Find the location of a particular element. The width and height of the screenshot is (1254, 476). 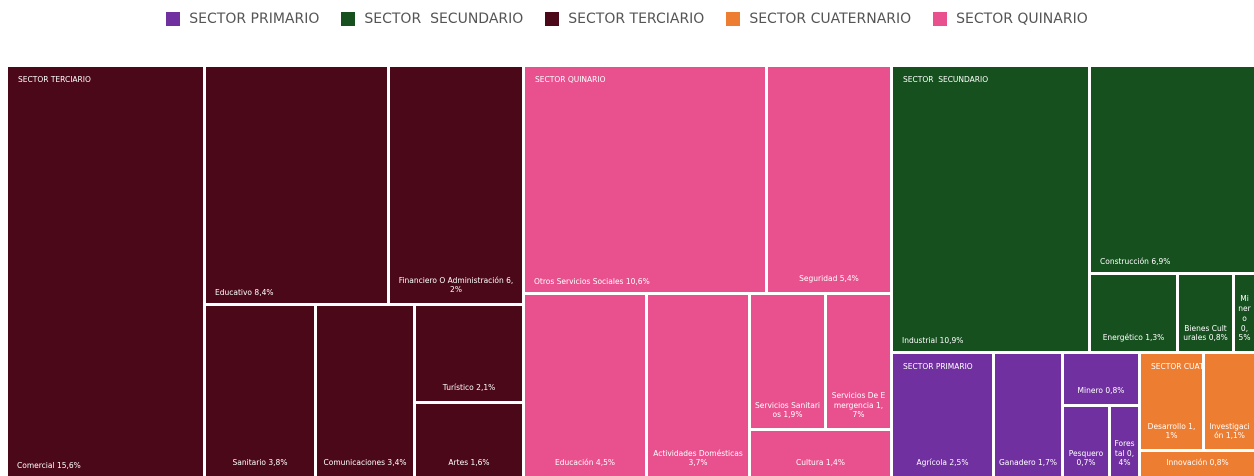

cell-label: Agrícola 2,5% is located at coordinates (942, 463).